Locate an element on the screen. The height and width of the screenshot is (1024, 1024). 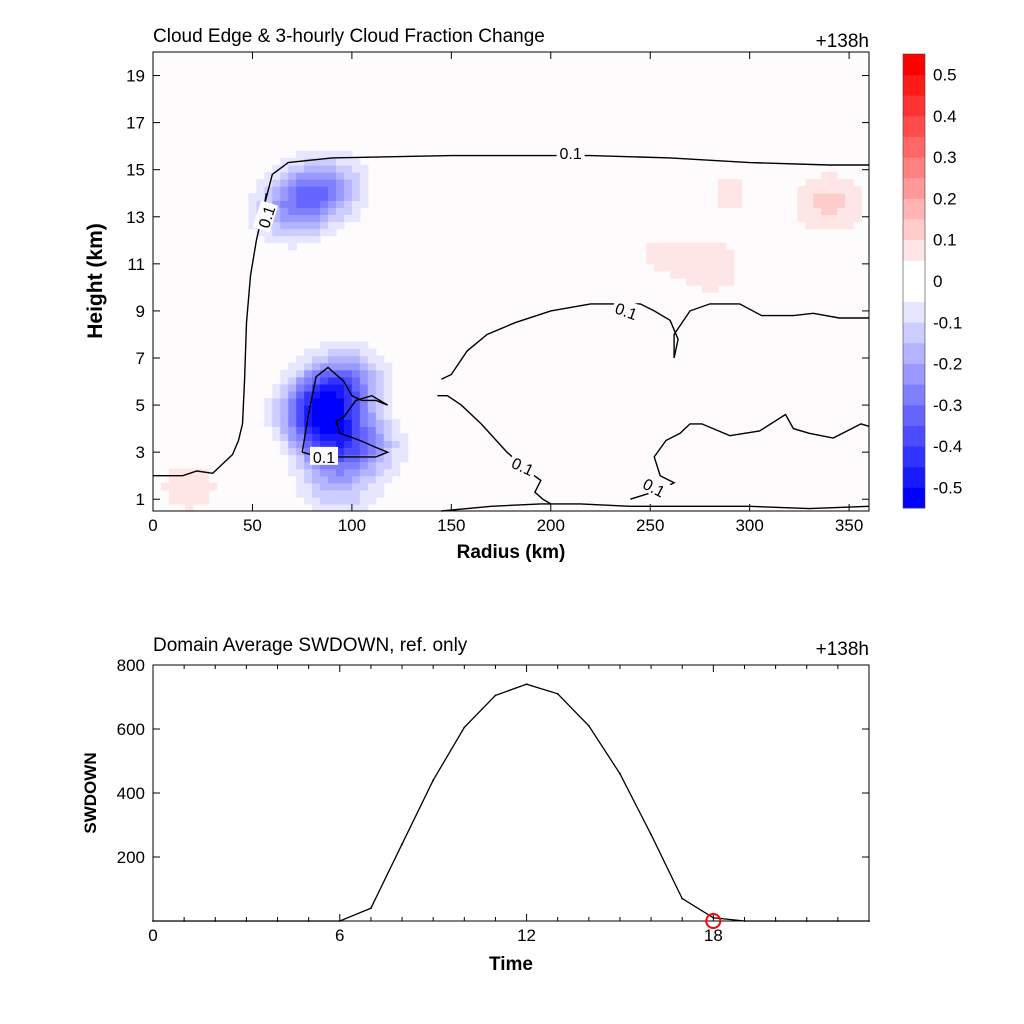
top-y-axis-label: Height (km) is located at coordinates (95, 281).